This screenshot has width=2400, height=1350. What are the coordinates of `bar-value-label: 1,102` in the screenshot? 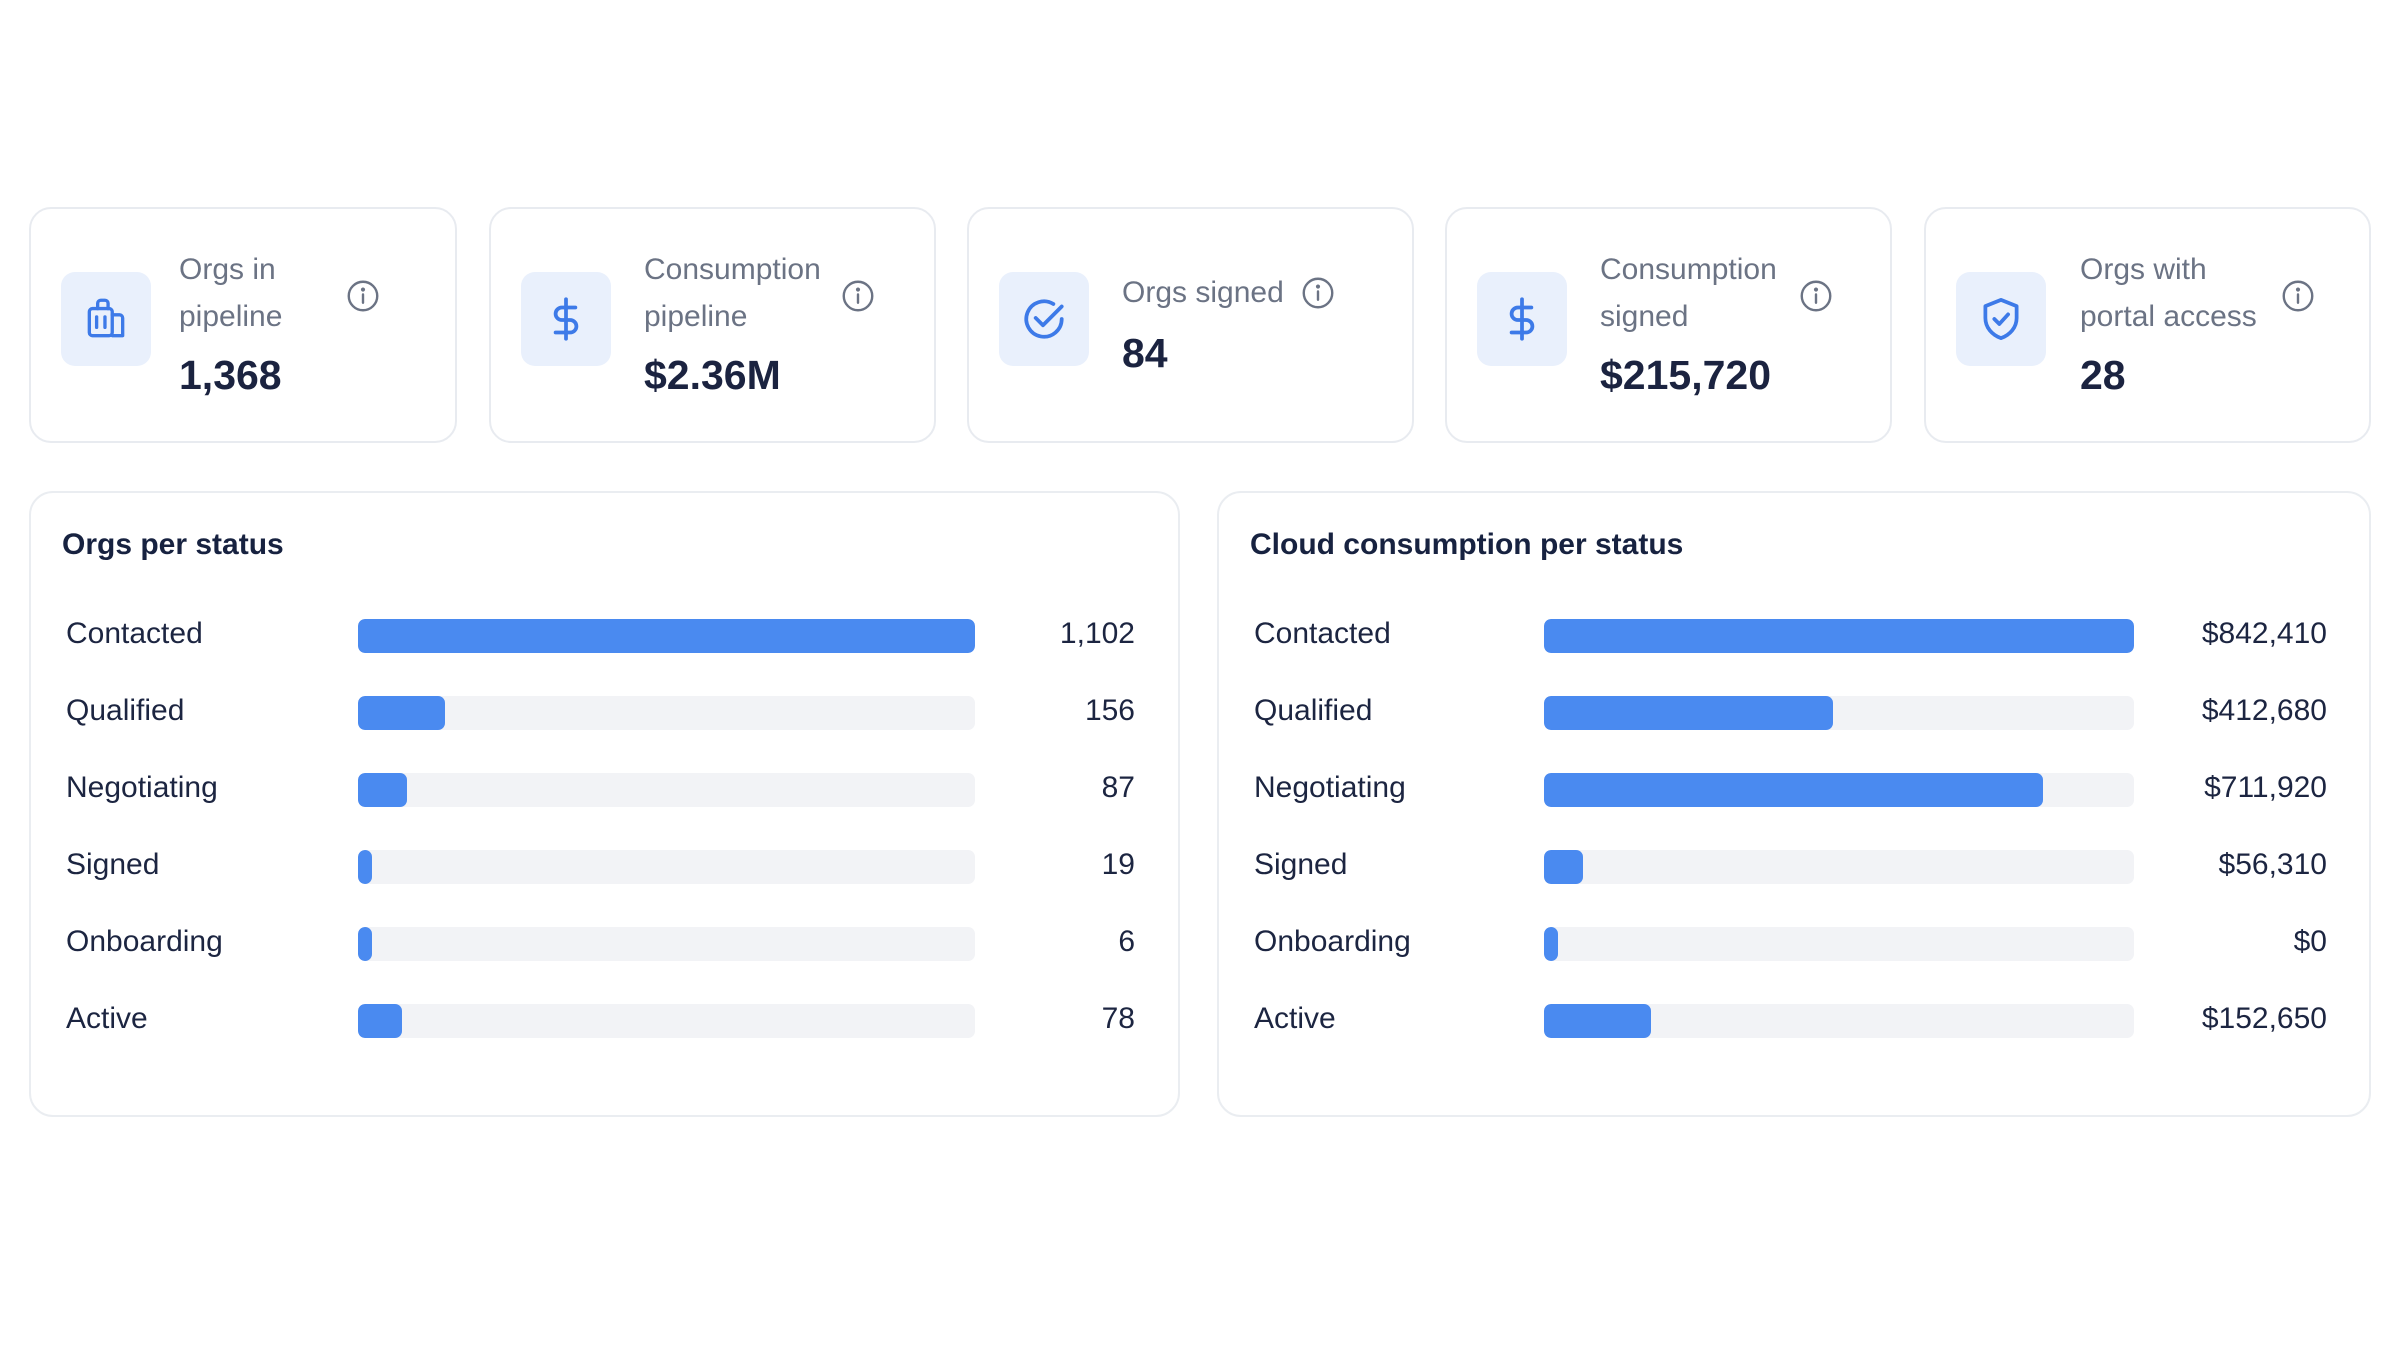 It's located at (1097, 633).